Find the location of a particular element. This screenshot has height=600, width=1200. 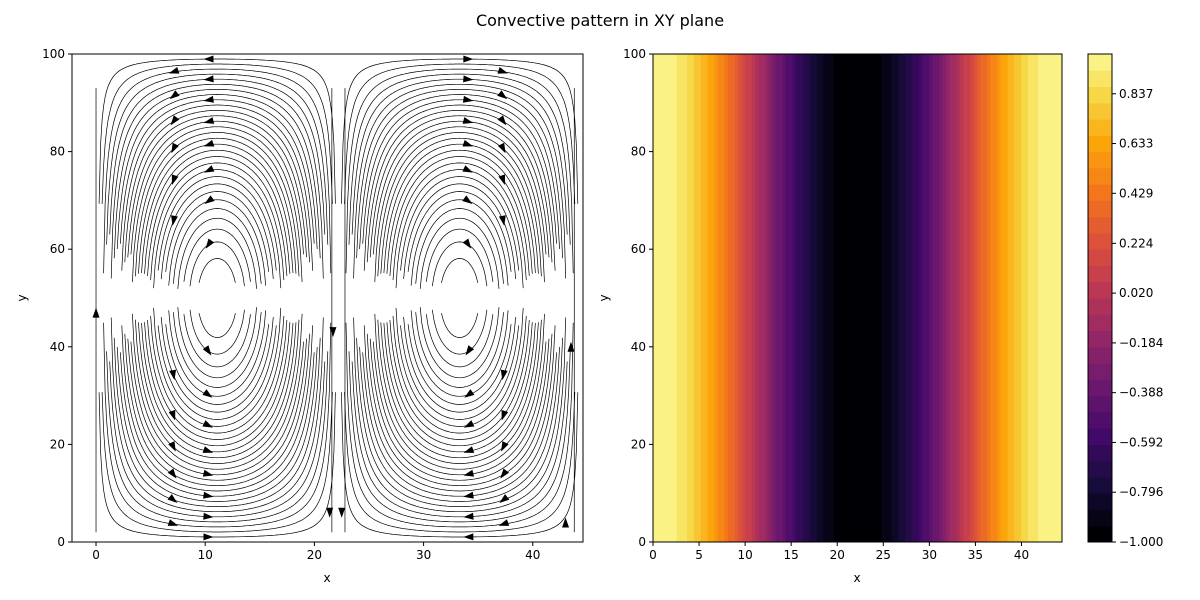

heatmap-y-label: y is located at coordinates (604, 297).